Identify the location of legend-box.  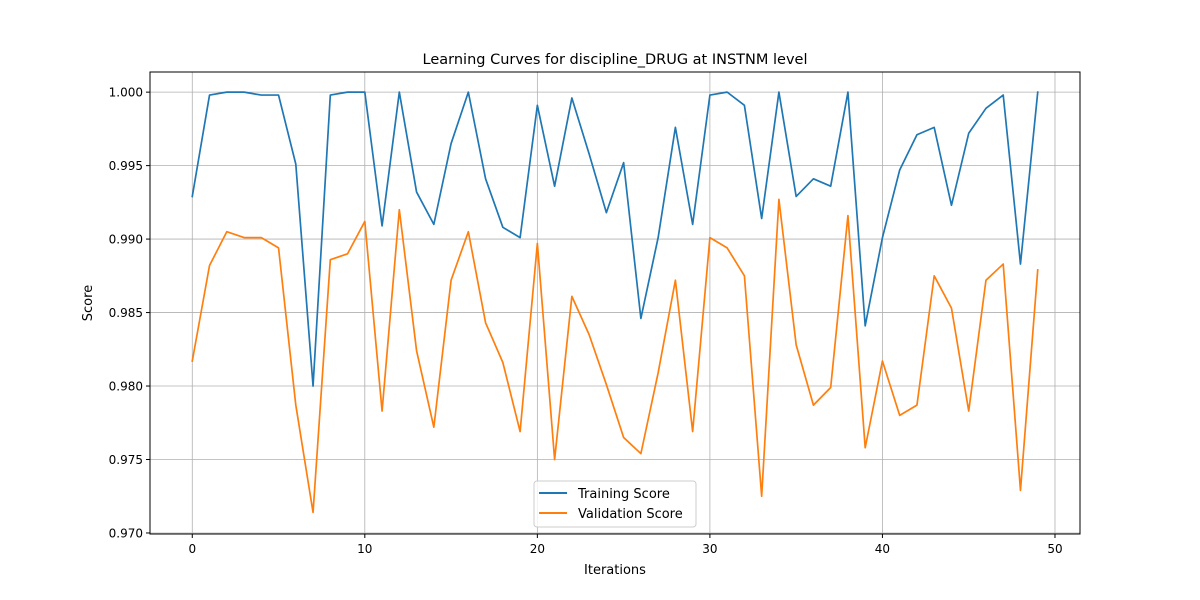
(615, 504).